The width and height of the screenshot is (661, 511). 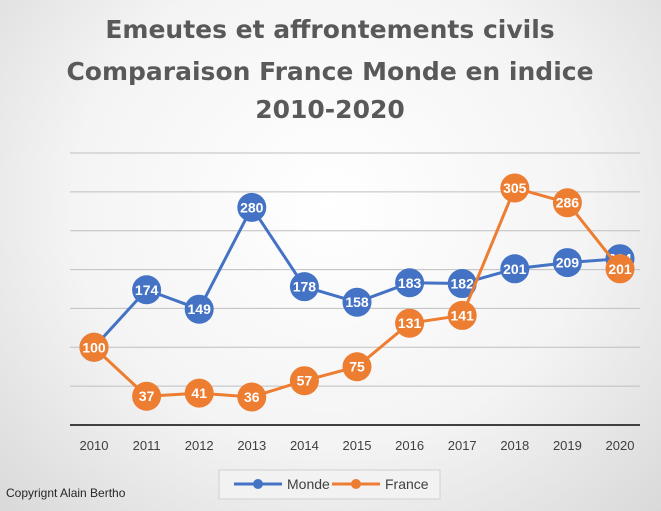 What do you see at coordinates (407, 484) in the screenshot?
I see `legend-label-france: France` at bounding box center [407, 484].